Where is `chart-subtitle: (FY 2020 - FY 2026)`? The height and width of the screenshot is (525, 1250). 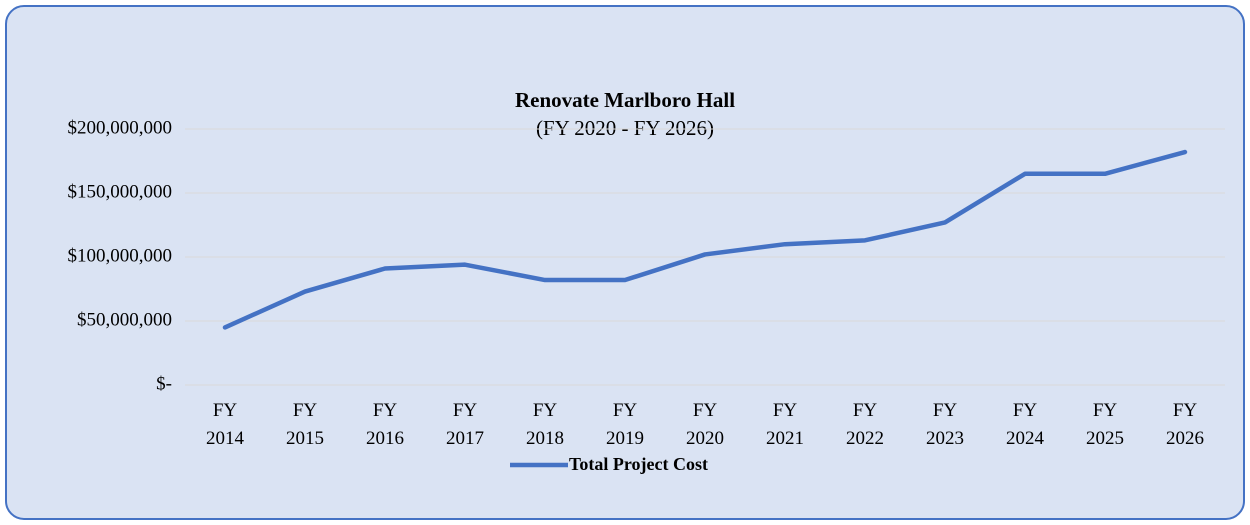 chart-subtitle: (FY 2020 - FY 2026) is located at coordinates (625, 128).